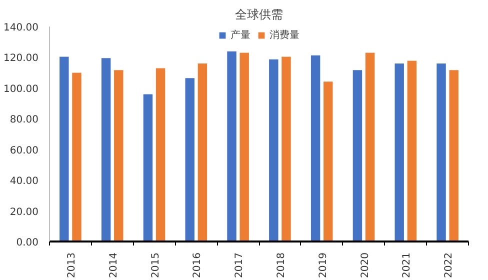 This screenshot has width=488, height=280. What do you see at coordinates (240, 265) in the screenshot?
I see `x-tick-label: 2017` at bounding box center [240, 265].